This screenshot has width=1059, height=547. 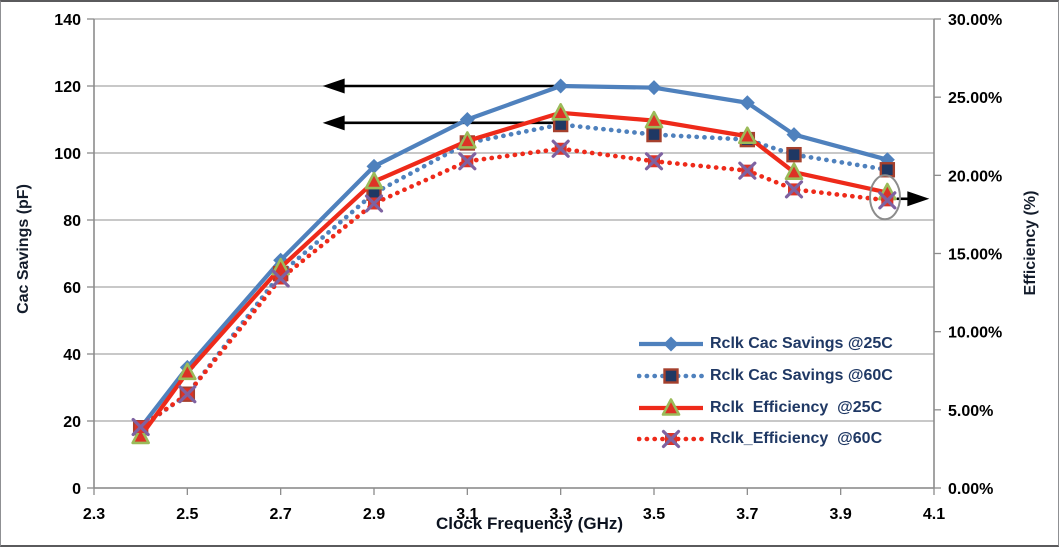 I want to click on x-tick-label: 2.5, so click(x=187, y=514).